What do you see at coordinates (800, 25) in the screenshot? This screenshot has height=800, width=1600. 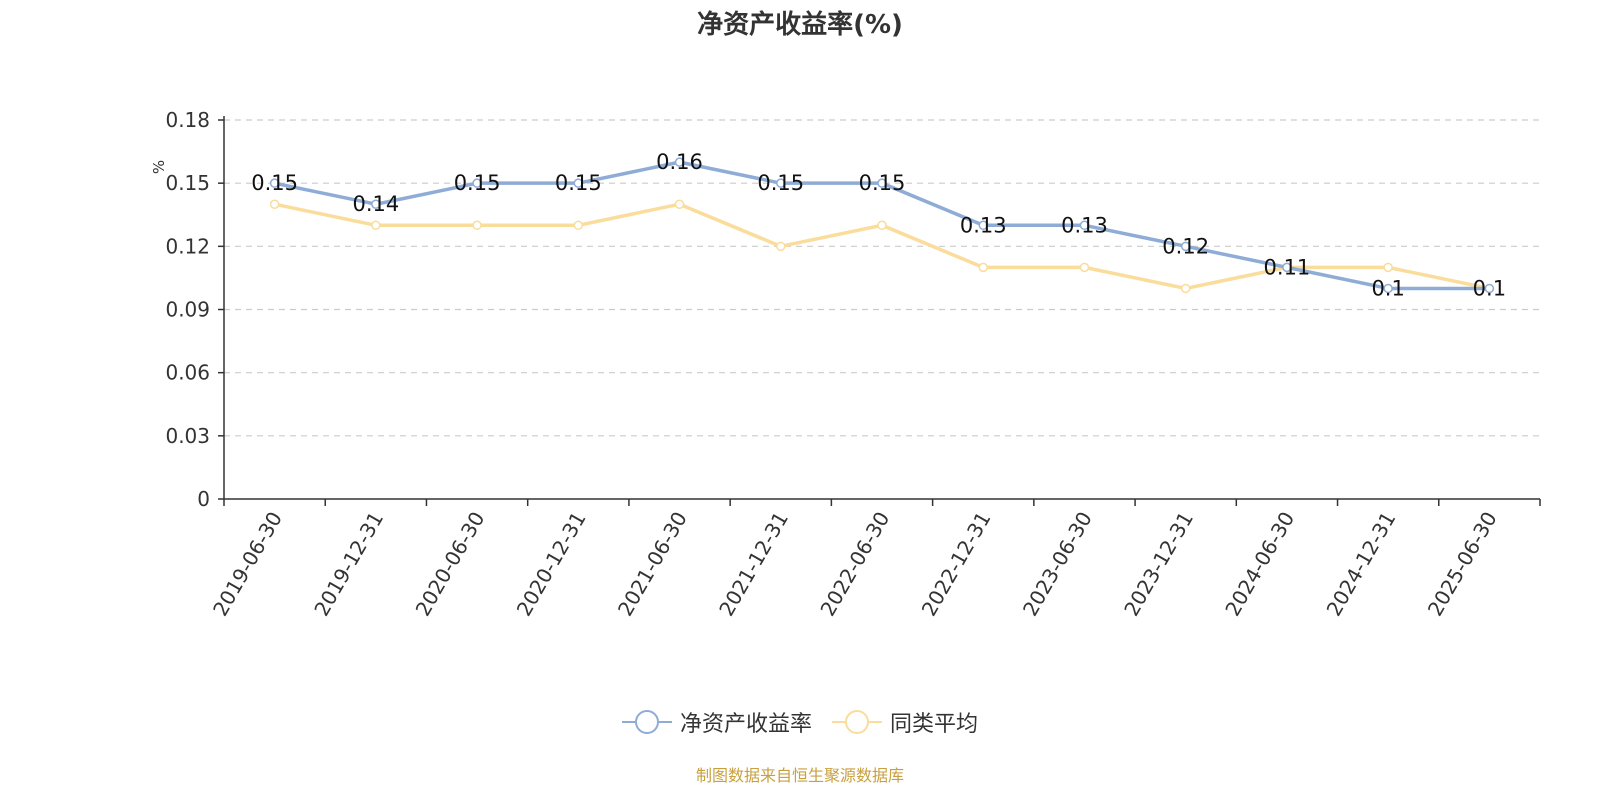 I see `chart-title: 净资产收益率(%)` at bounding box center [800, 25].